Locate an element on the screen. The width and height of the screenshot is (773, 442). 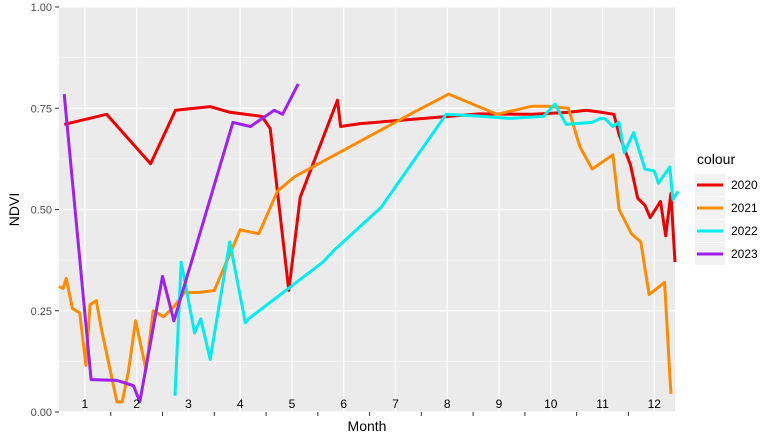
y-axis: 0.00 0.25 0.50 0.75 1.00 is located at coordinates (45, 210).